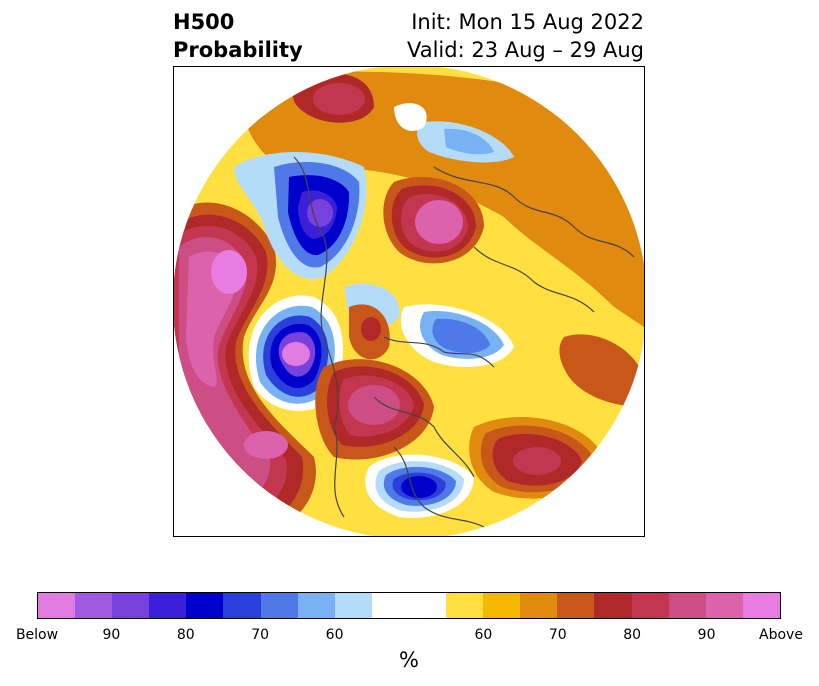 This screenshot has height=686, width=819. I want to click on colorbar-unit-label: %, so click(409, 660).